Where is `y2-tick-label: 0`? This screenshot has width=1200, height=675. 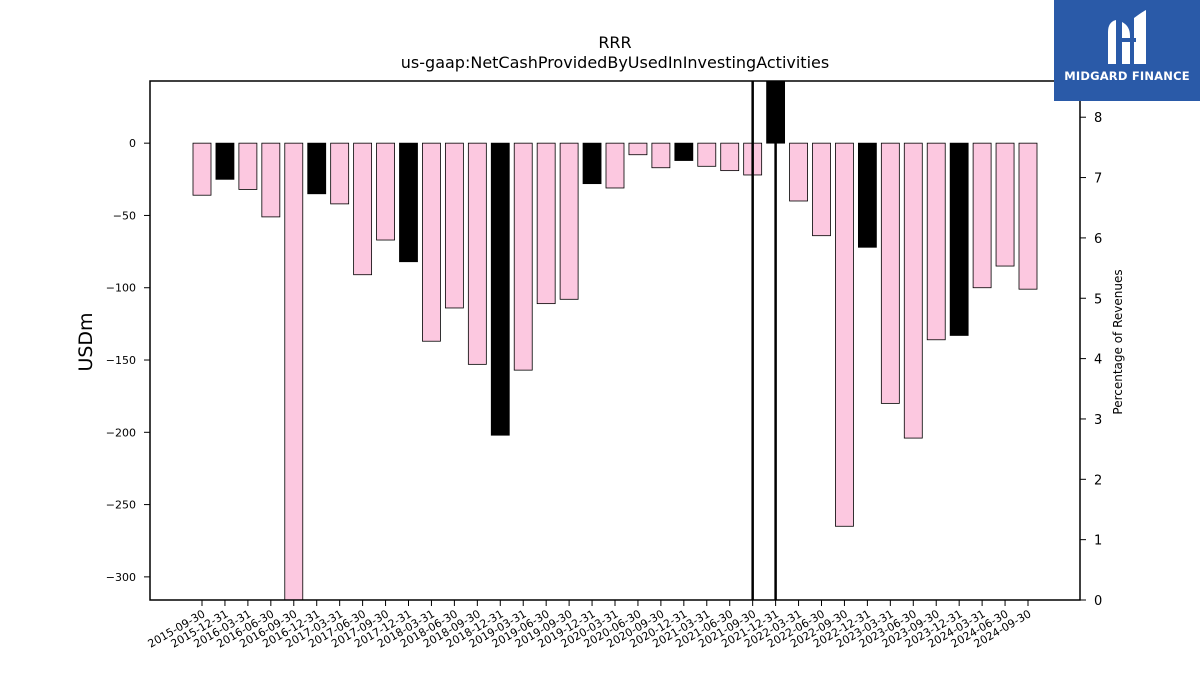
y2-tick-label: 0 is located at coordinates (1098, 601).